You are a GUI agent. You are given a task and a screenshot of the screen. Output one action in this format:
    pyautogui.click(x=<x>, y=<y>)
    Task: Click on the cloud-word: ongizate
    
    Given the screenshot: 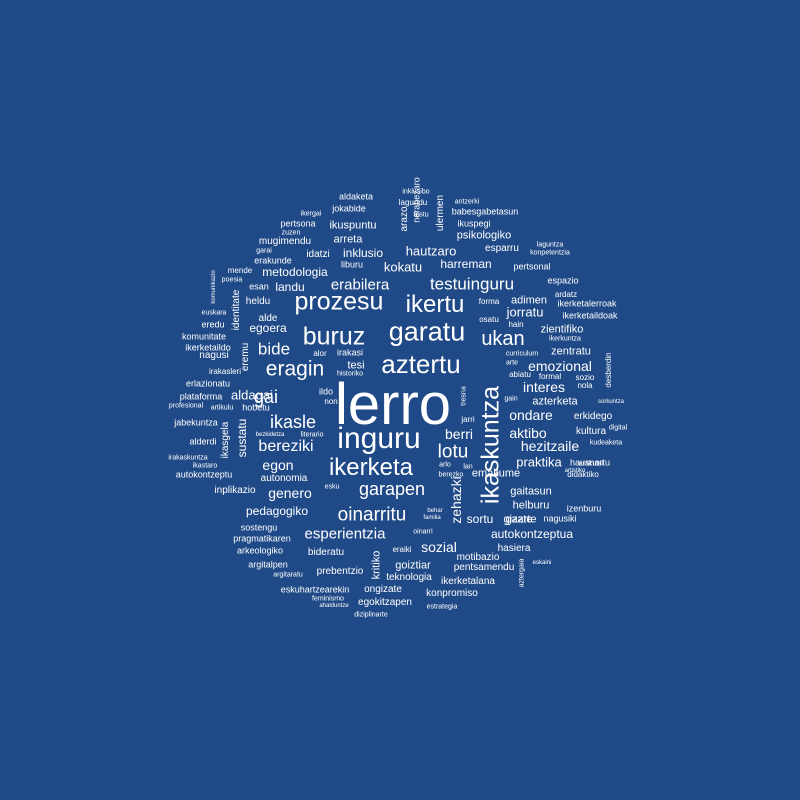 What is the action you would take?
    pyautogui.click(x=383, y=589)
    